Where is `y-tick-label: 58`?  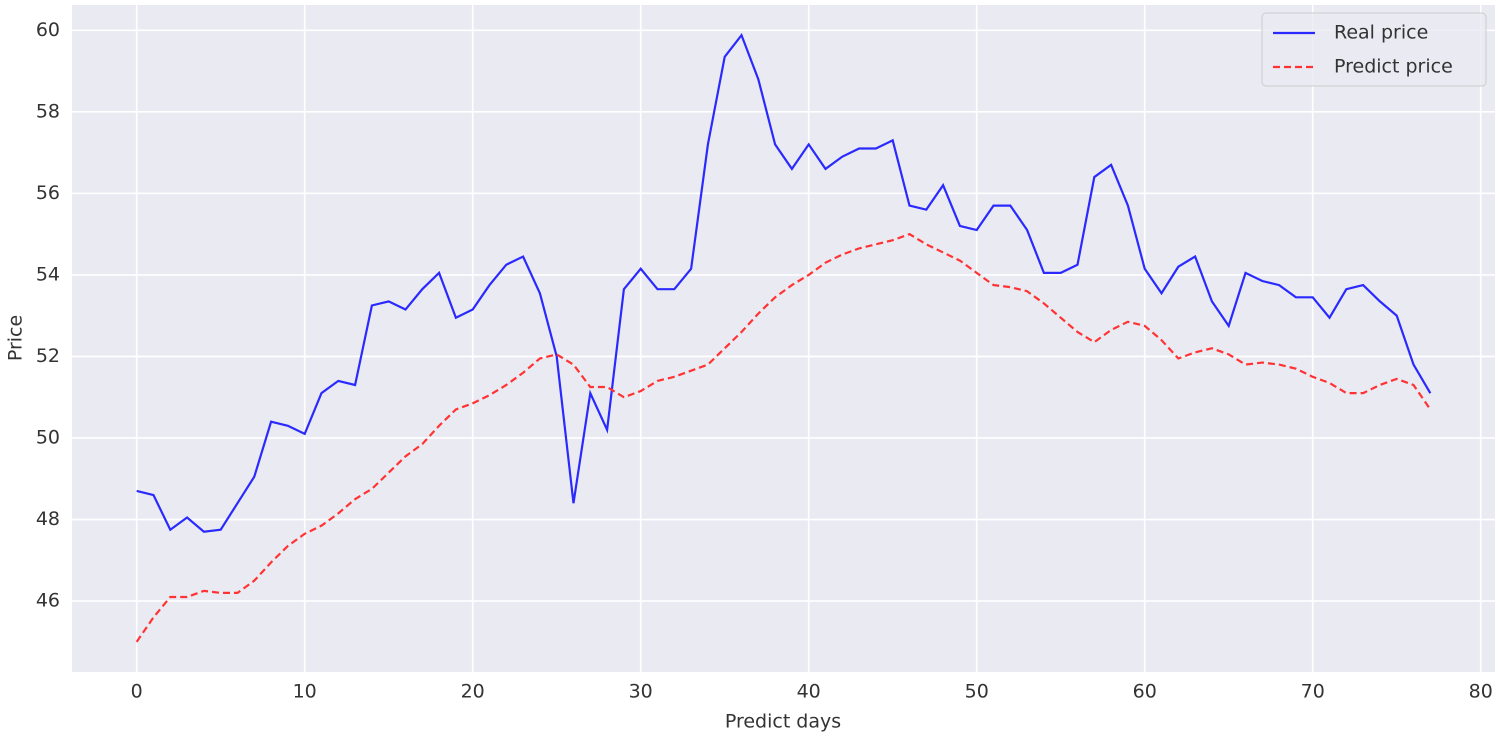
y-tick-label: 58 is located at coordinates (48, 111).